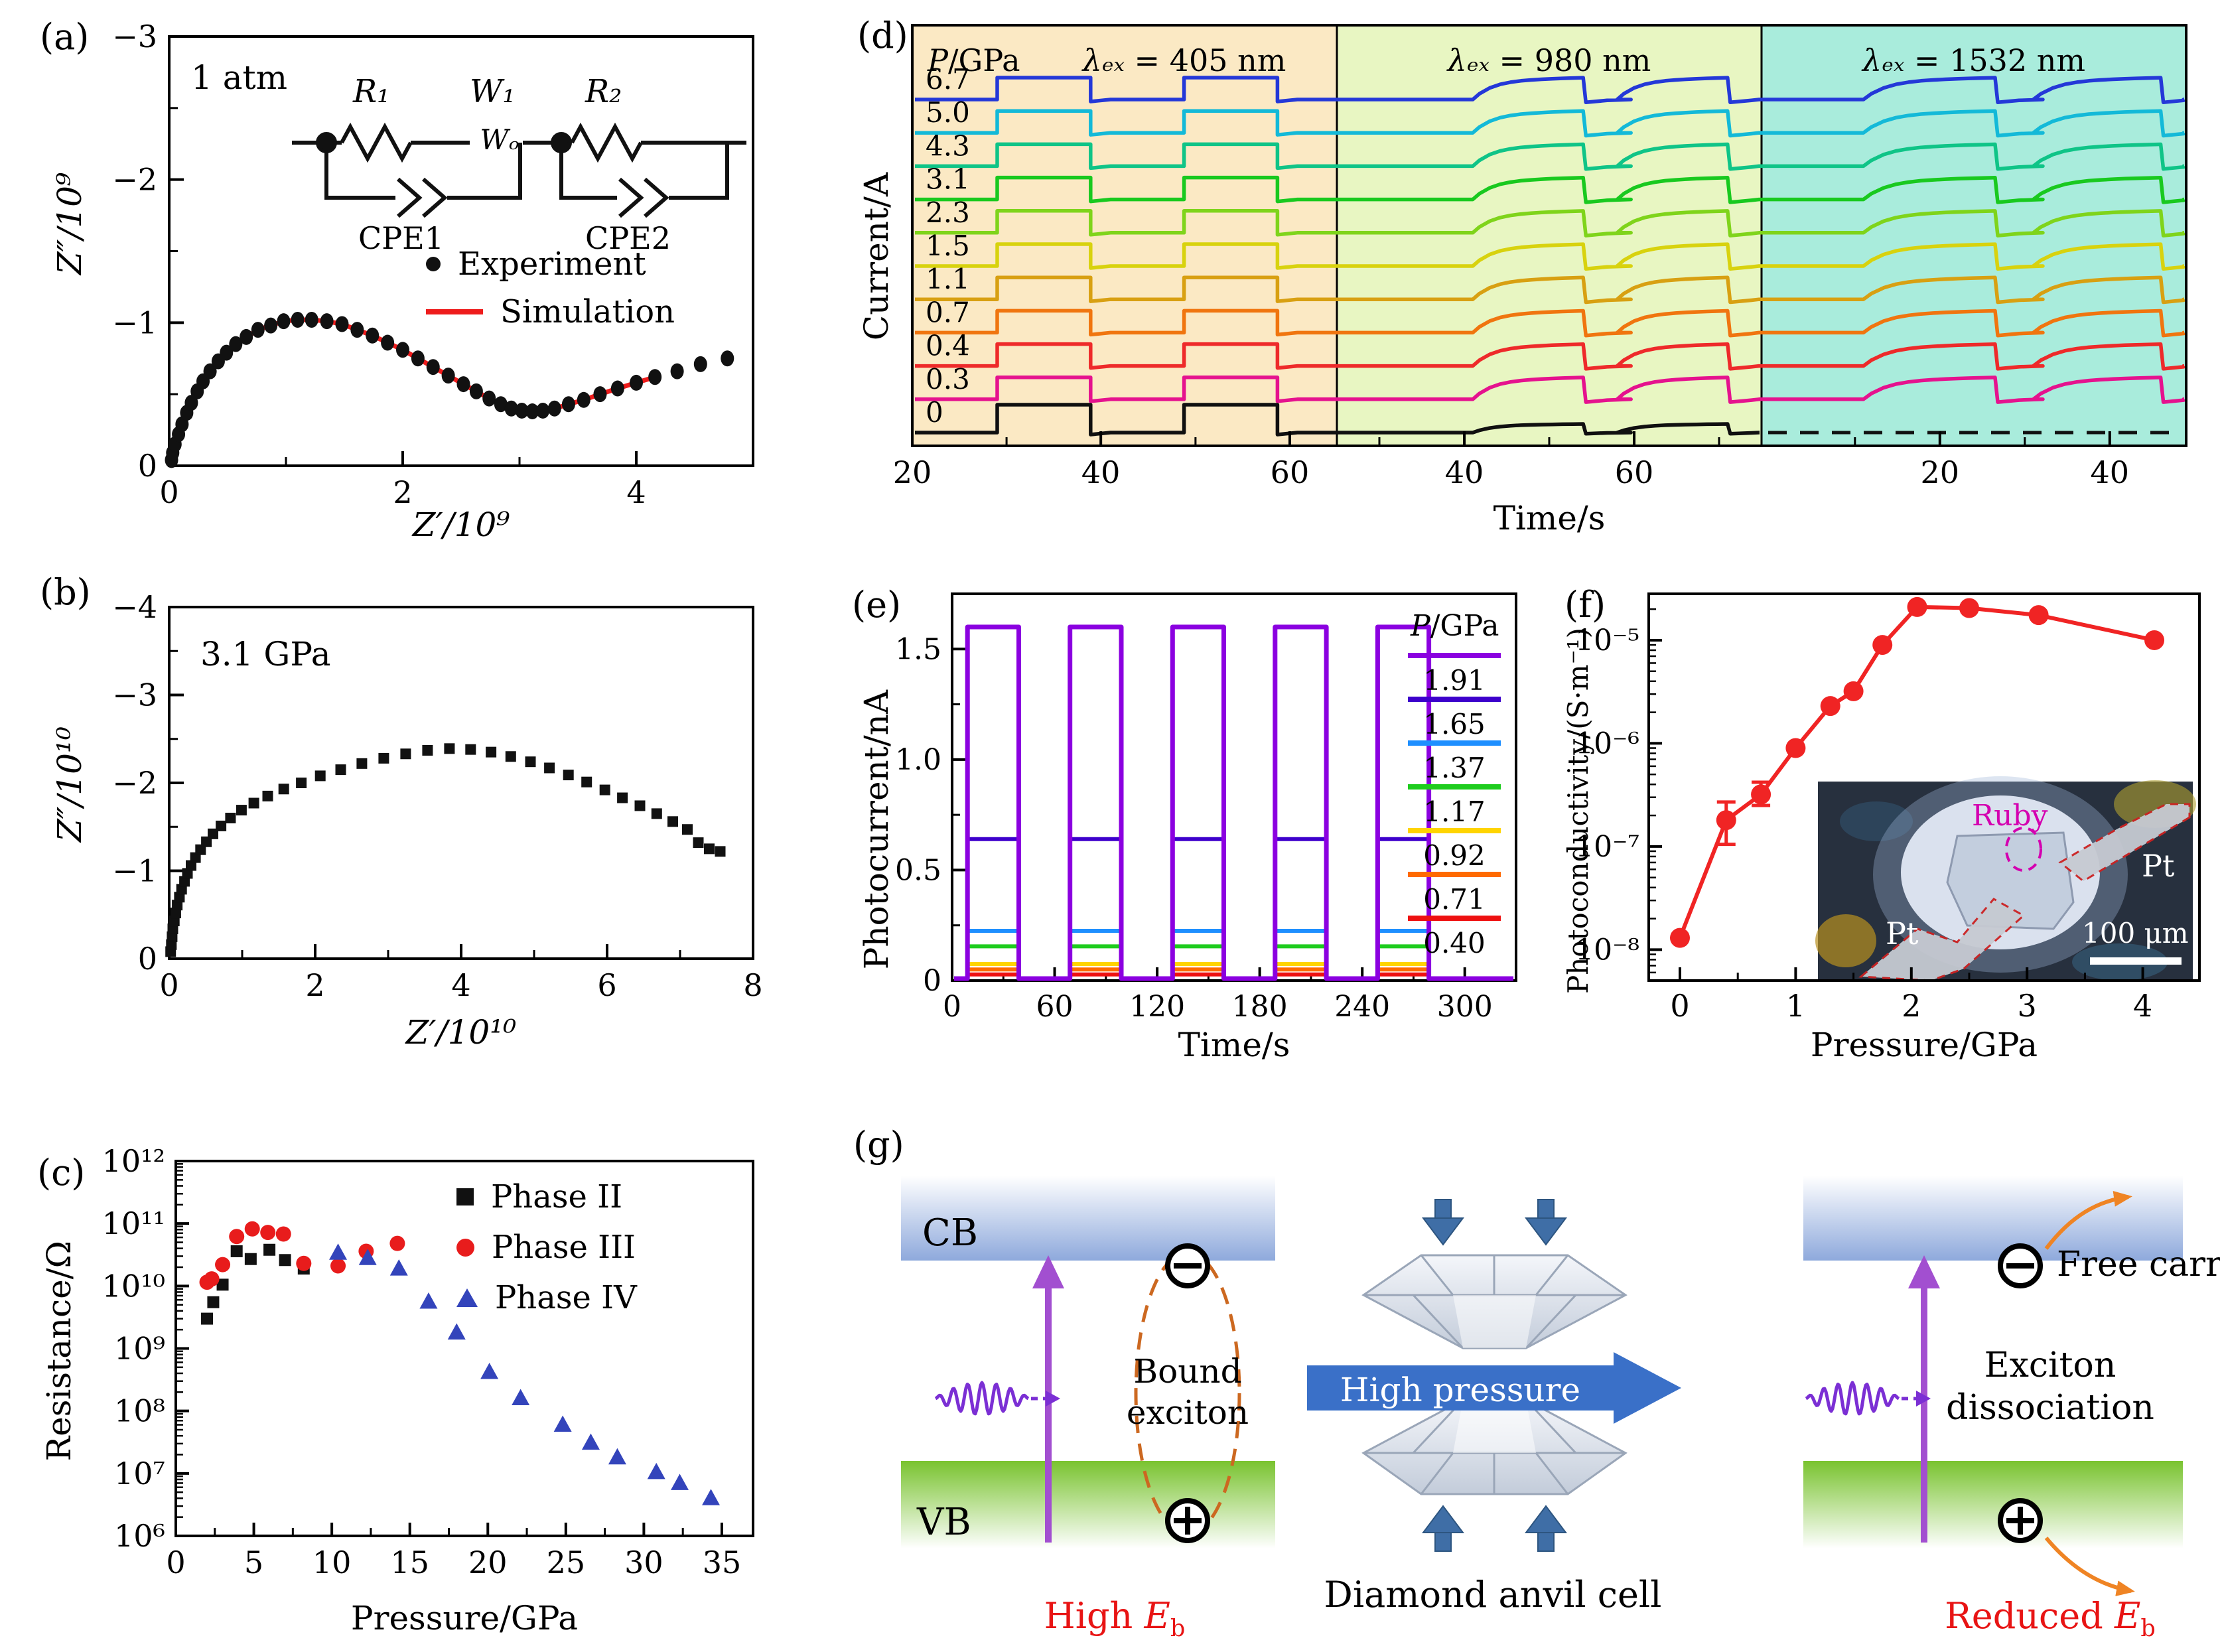 This screenshot has width=2220, height=1652. Describe the element at coordinates (69, 784) in the screenshot. I see `y-axis-label-b: Z″/10¹⁰` at that location.